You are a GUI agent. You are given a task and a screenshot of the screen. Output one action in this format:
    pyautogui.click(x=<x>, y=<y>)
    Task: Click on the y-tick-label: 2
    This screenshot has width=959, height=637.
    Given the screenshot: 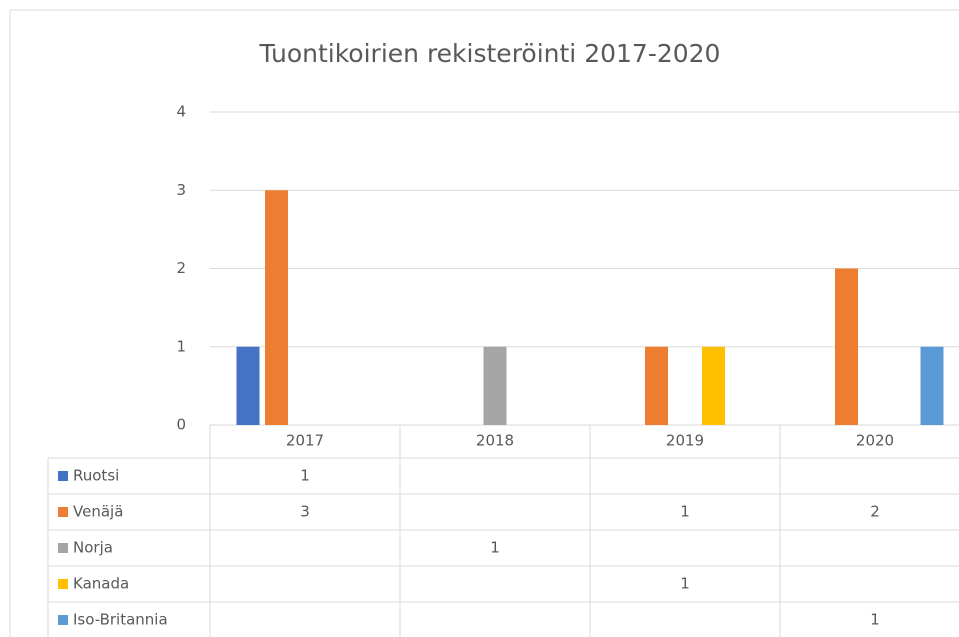 What is the action you would take?
    pyautogui.click(x=181, y=268)
    